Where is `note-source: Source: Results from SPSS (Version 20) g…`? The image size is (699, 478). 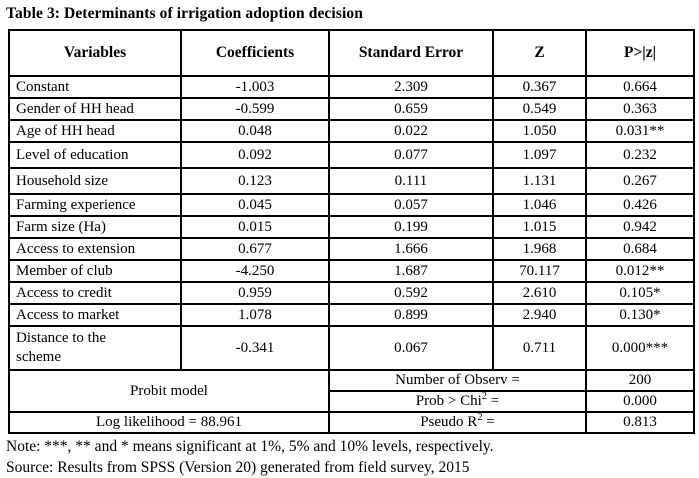
note-source: Source: Results from SPSS (Version 20) g… is located at coordinates (238, 467).